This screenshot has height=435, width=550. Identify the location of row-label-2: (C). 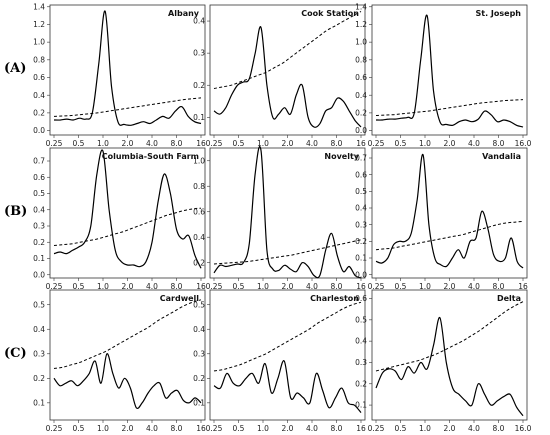
(15, 353).